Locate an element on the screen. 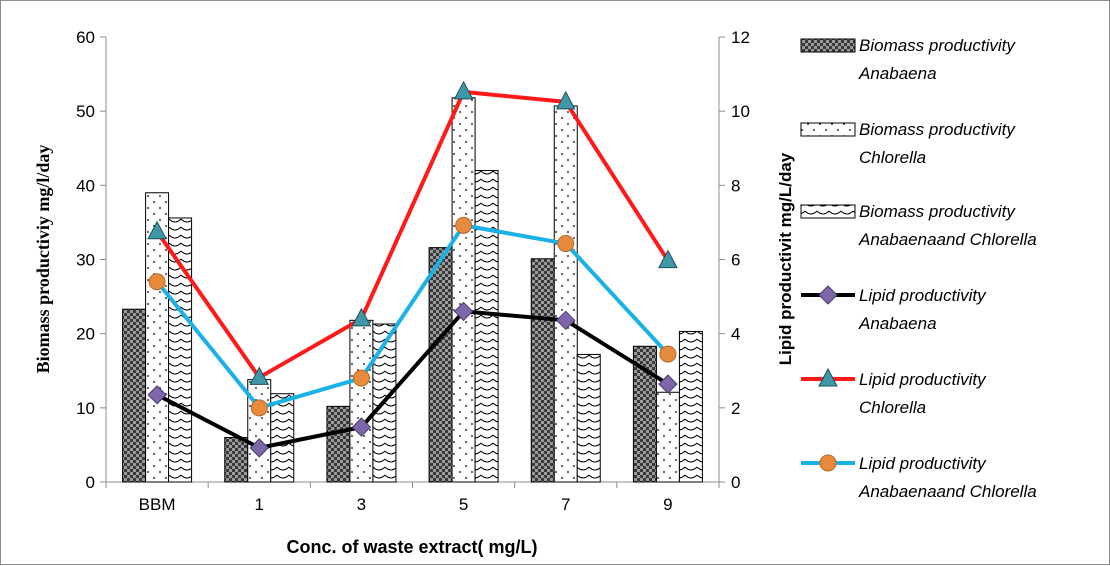 This screenshot has width=1110, height=566. y-tick-label: 30 is located at coordinates (85, 260).